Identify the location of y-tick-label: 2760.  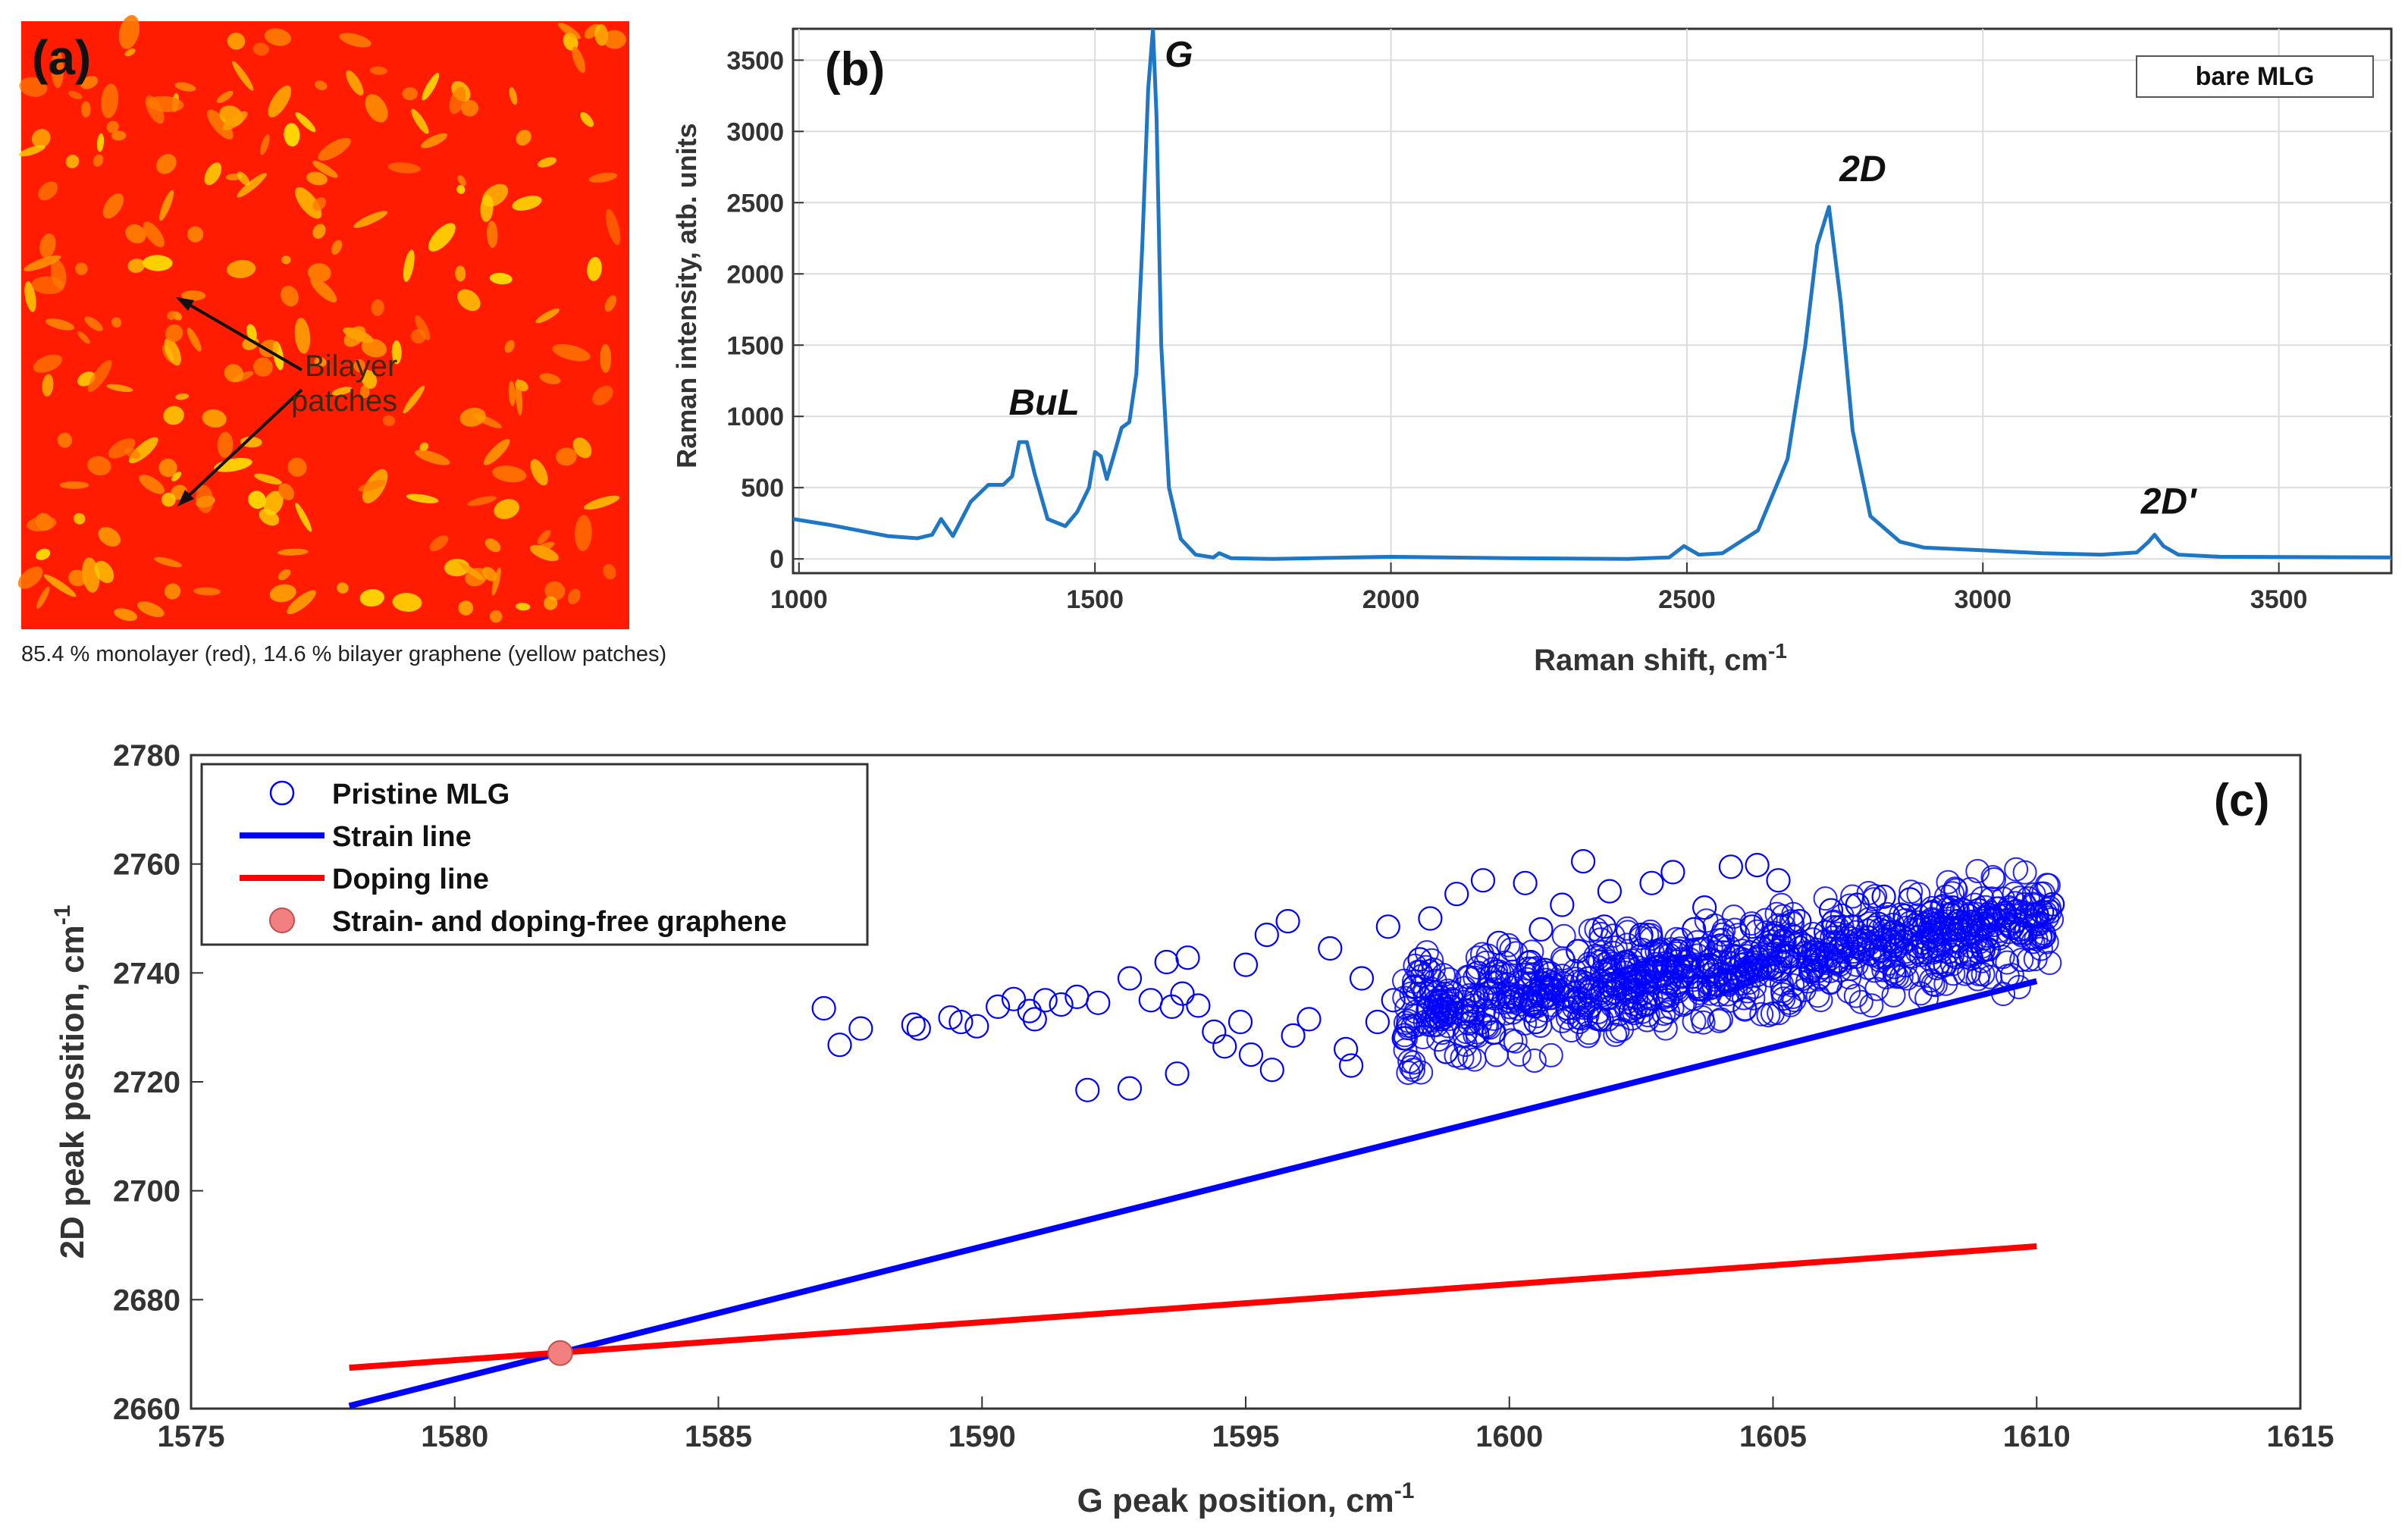
(146, 865).